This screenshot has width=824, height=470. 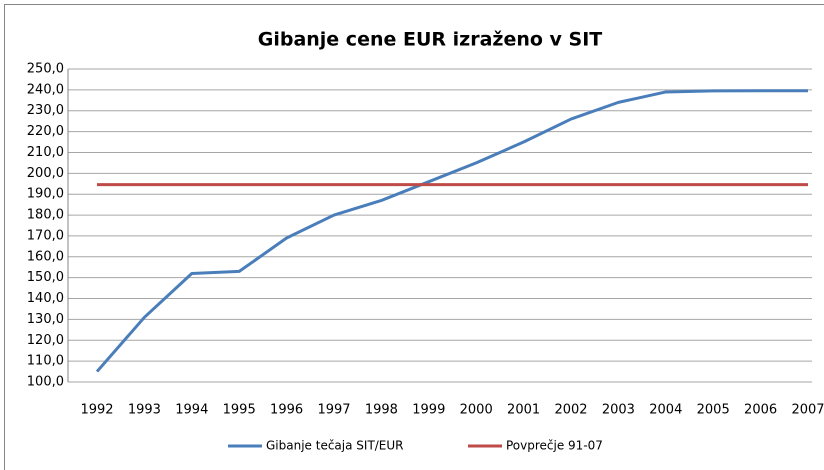 I want to click on x-tick-label: 1996, so click(x=286, y=410).